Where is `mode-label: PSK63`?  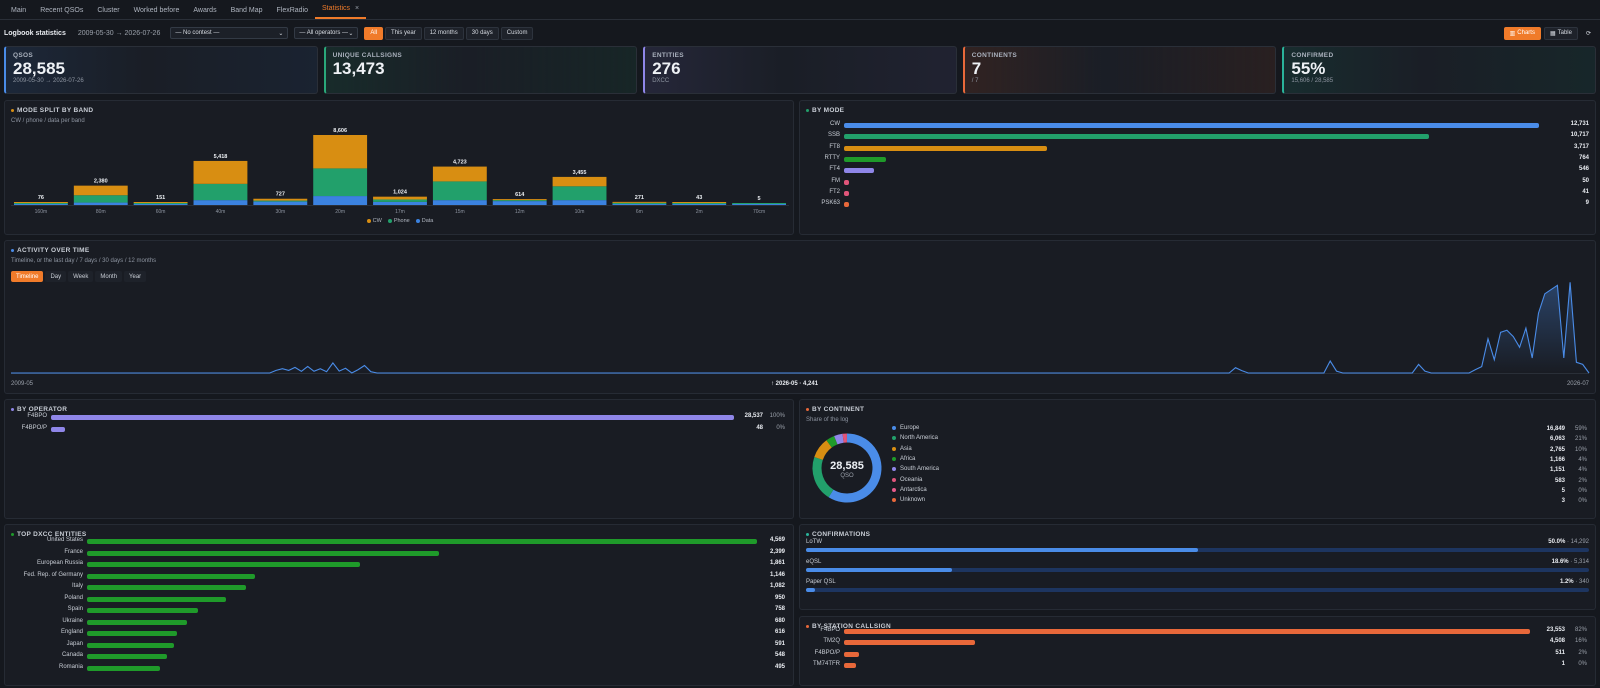
mode-label: PSK63 is located at coordinates (830, 203).